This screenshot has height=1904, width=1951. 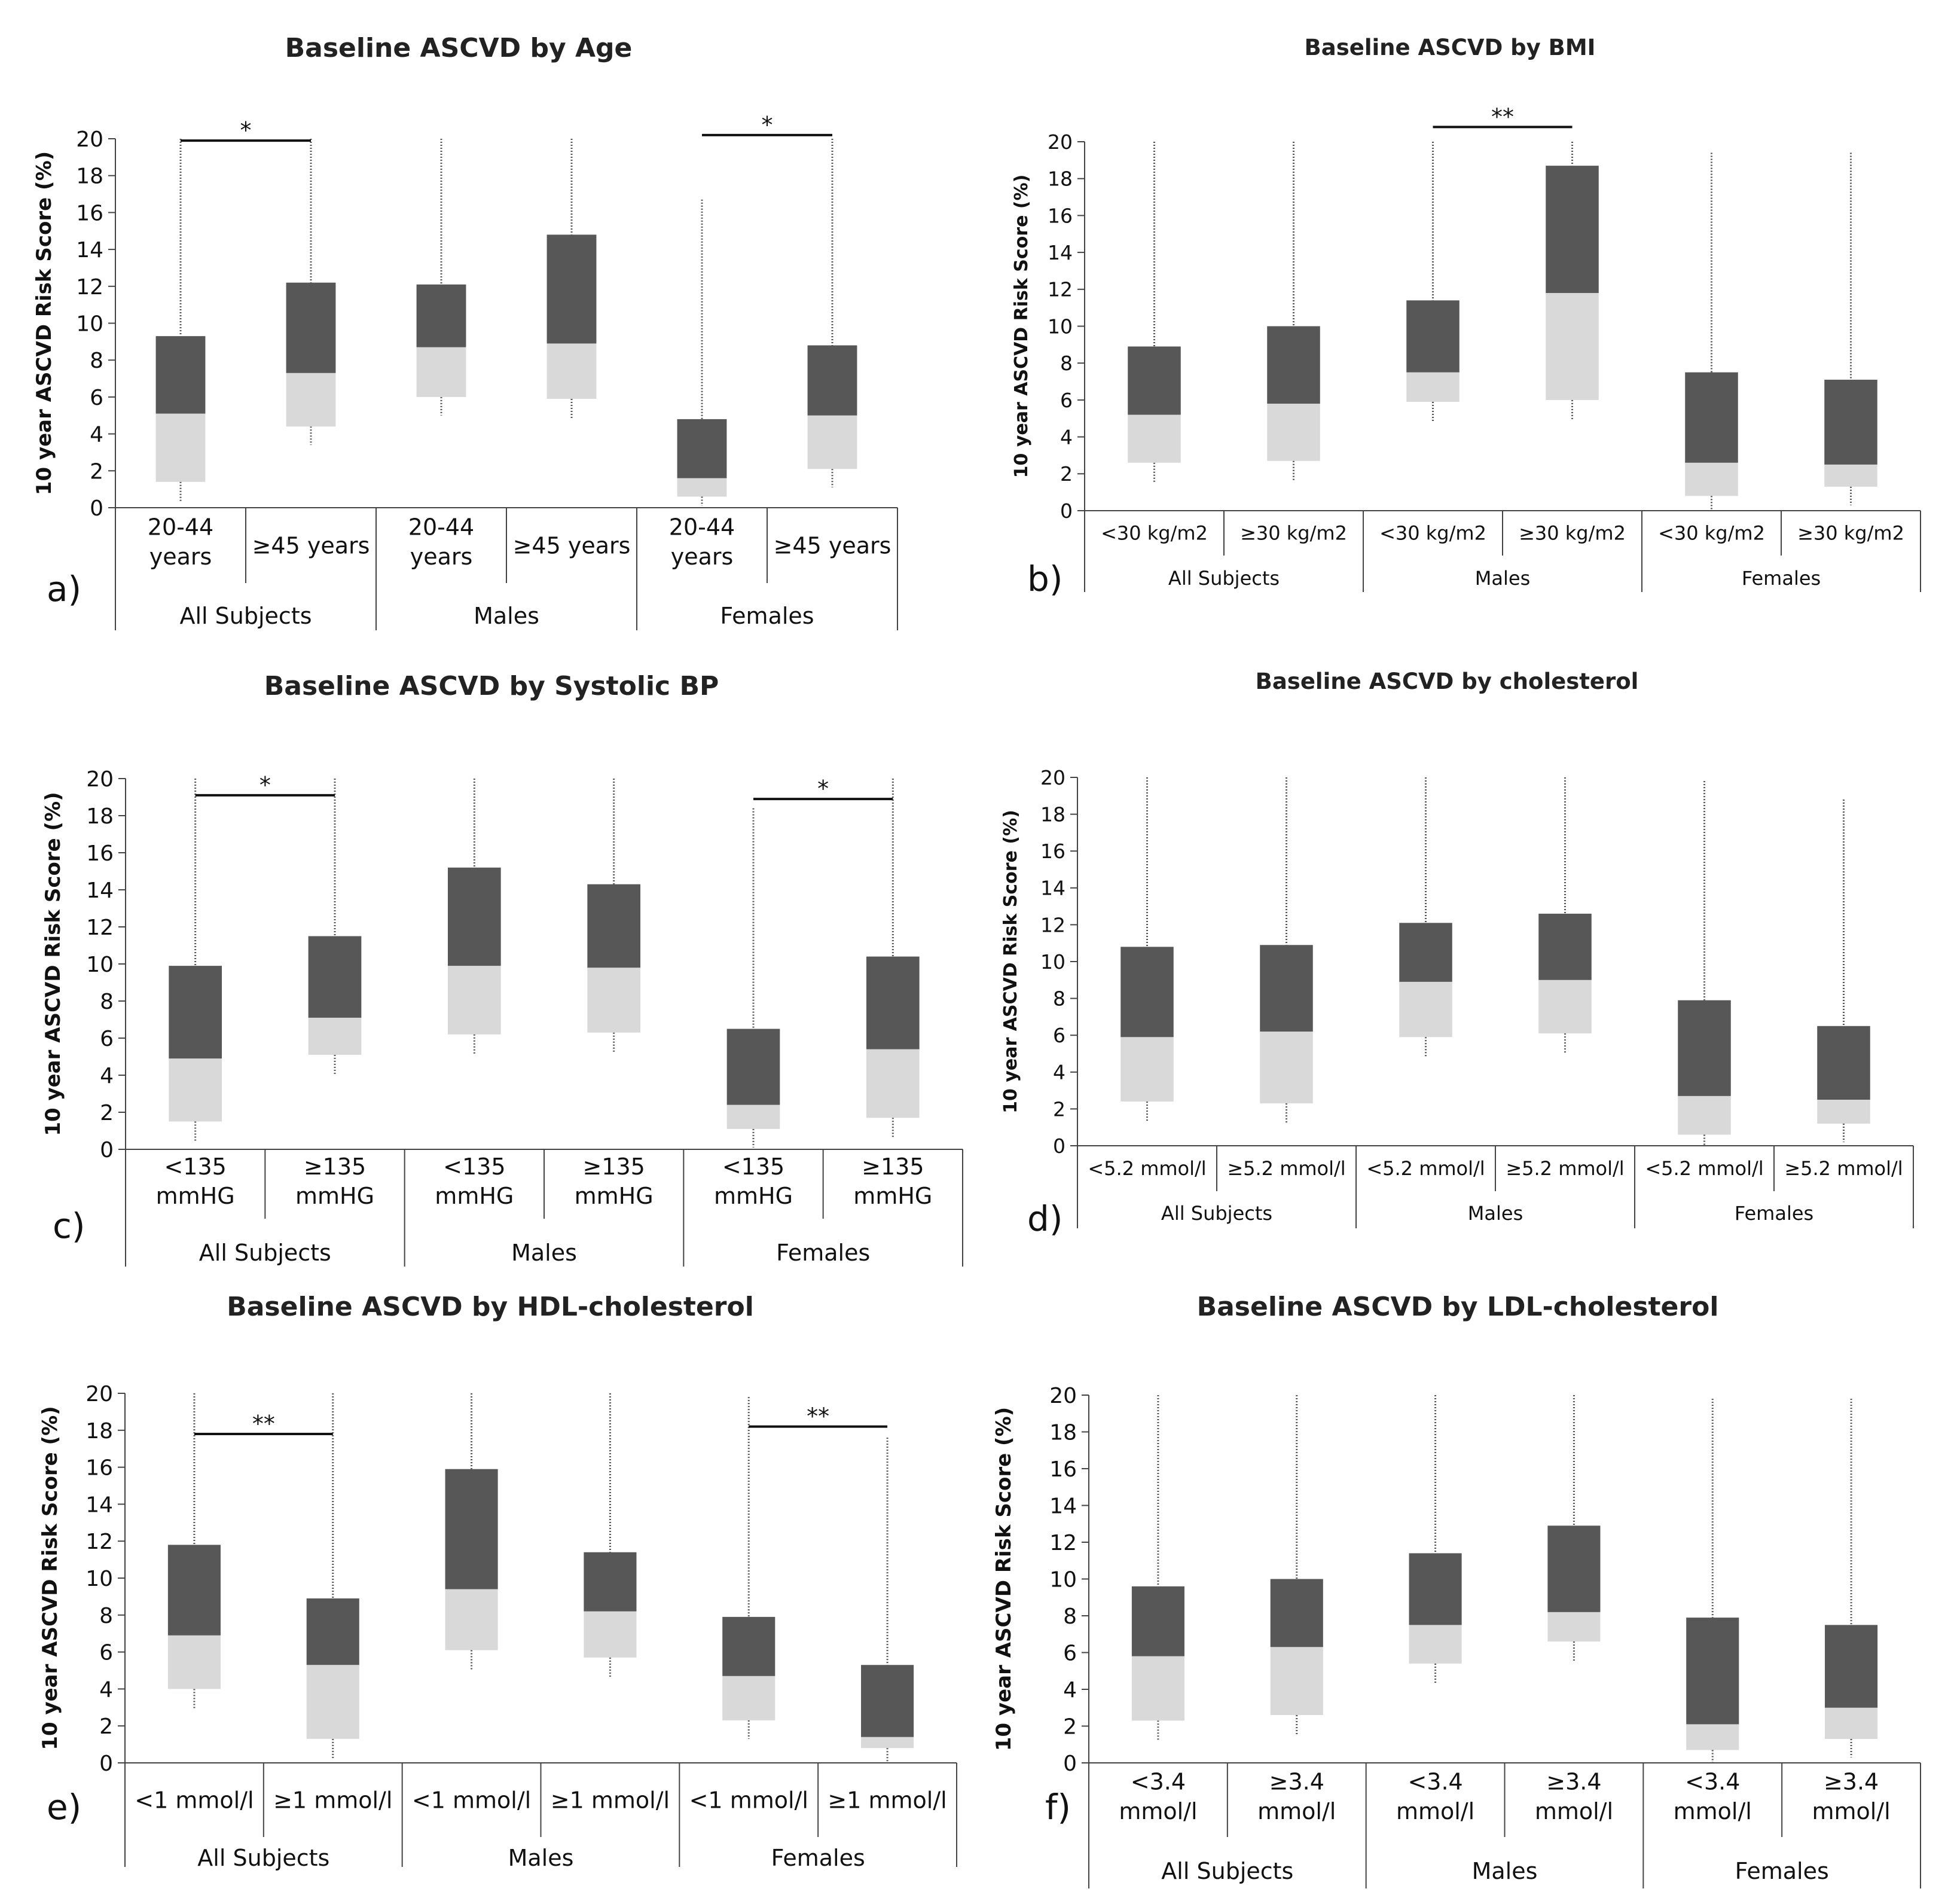 I want to click on significance-marker: *, so click(x=265, y=785).